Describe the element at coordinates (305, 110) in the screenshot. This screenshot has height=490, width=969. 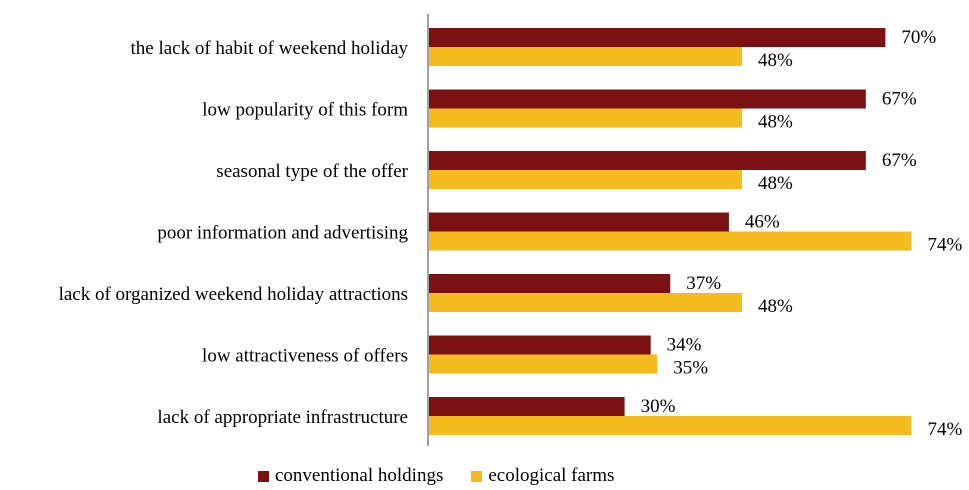
I see `category-label: low popularity of this form` at that location.